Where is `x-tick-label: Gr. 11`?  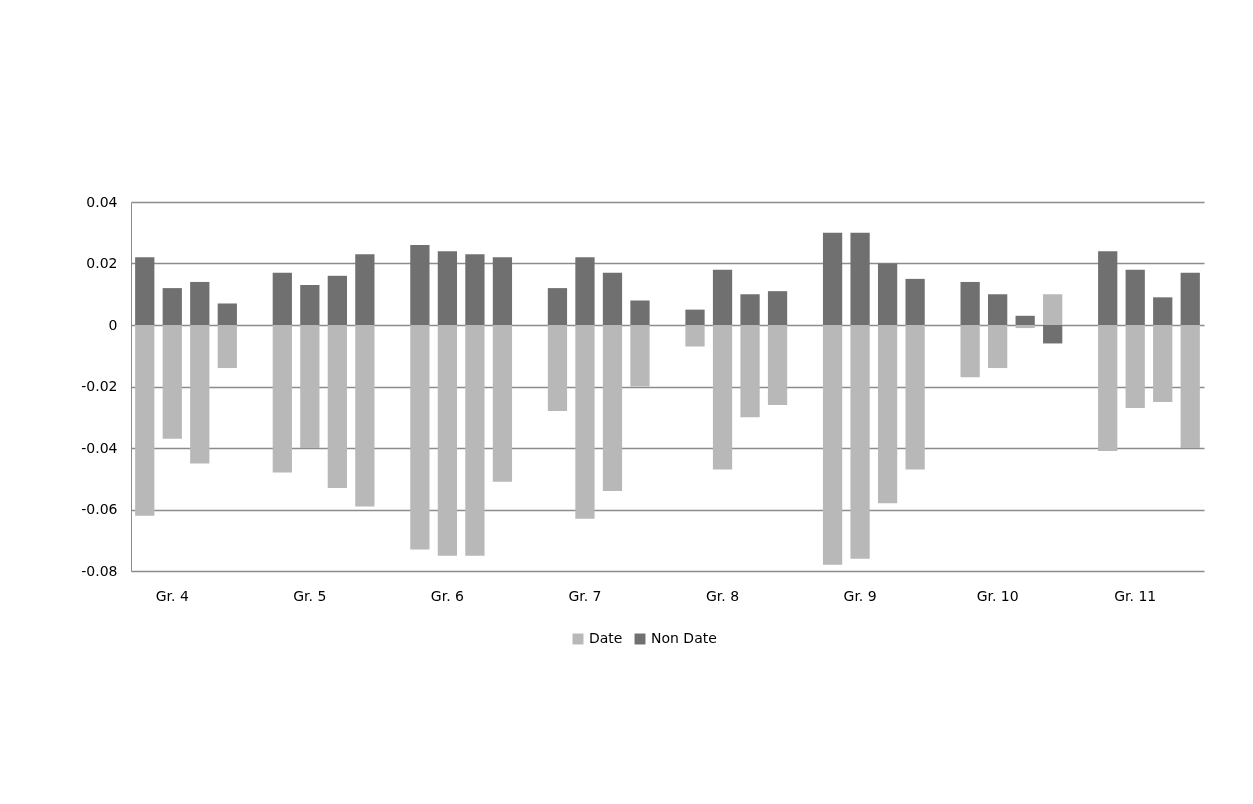
x-tick-label: Gr. 11 is located at coordinates (1135, 595).